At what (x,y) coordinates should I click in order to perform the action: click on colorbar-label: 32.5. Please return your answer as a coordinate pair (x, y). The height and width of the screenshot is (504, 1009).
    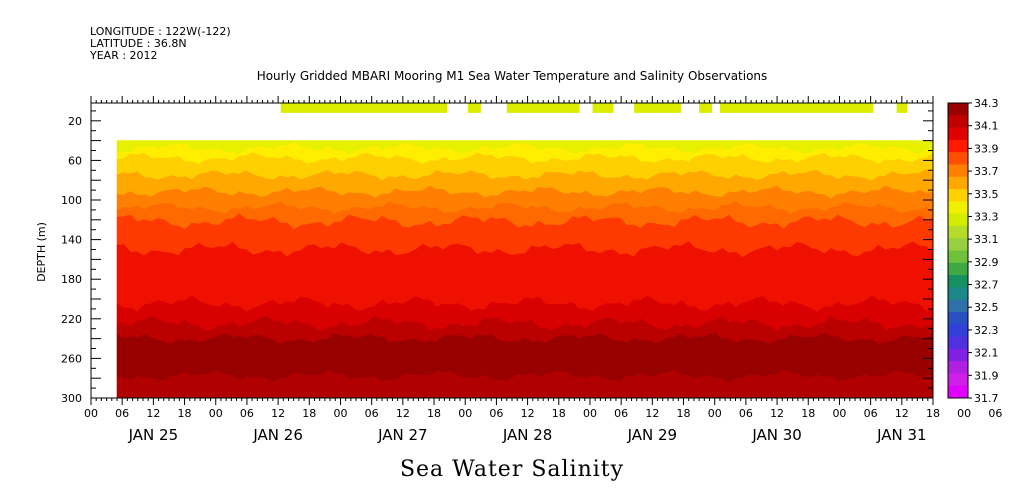
    Looking at the image, I should click on (986, 307).